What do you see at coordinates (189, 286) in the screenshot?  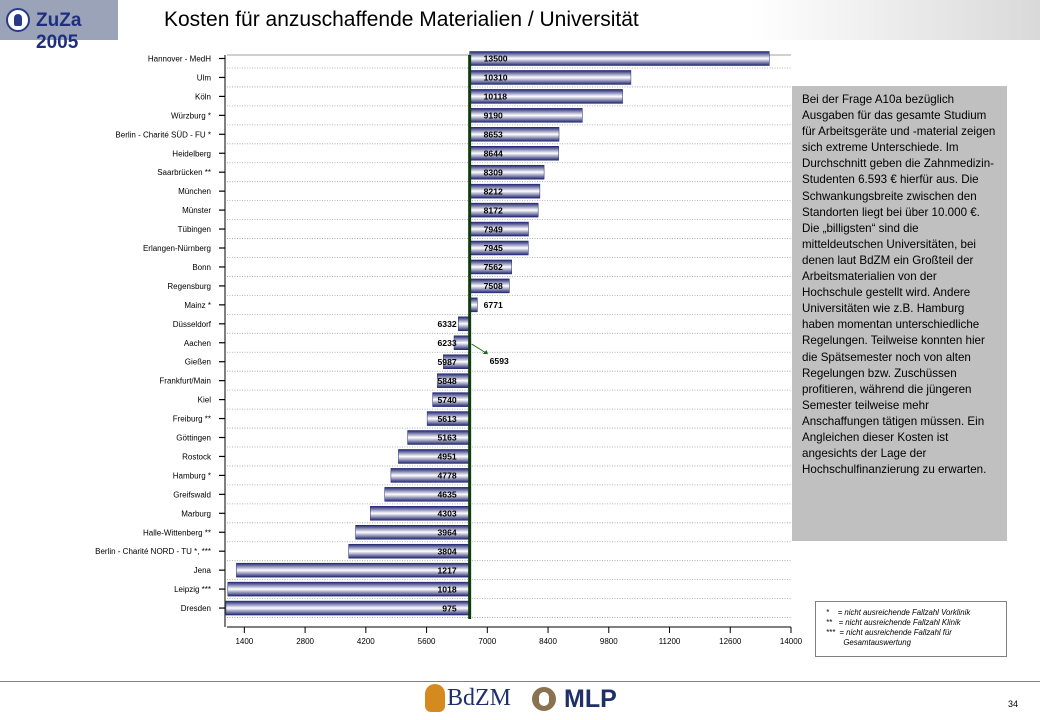 I see `category-label: Regensburg` at bounding box center [189, 286].